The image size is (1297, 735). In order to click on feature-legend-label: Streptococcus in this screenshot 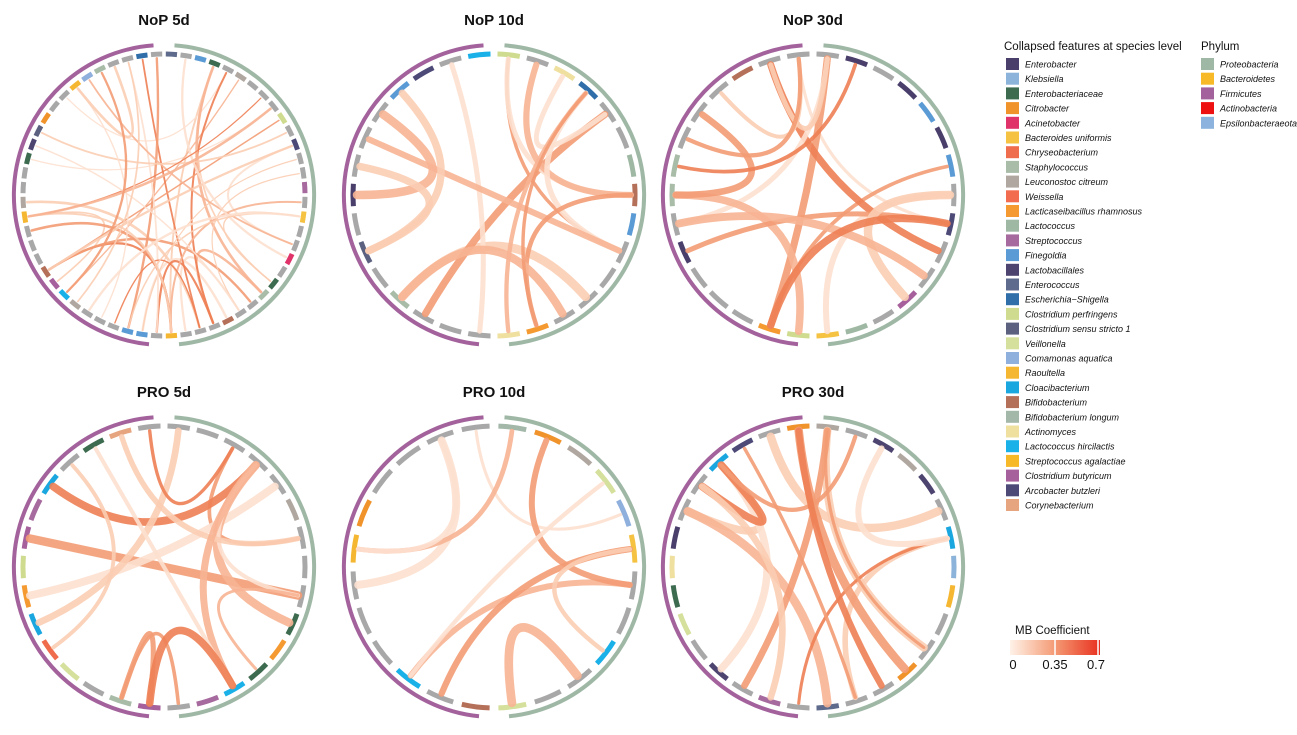, I will do `click(1054, 241)`.